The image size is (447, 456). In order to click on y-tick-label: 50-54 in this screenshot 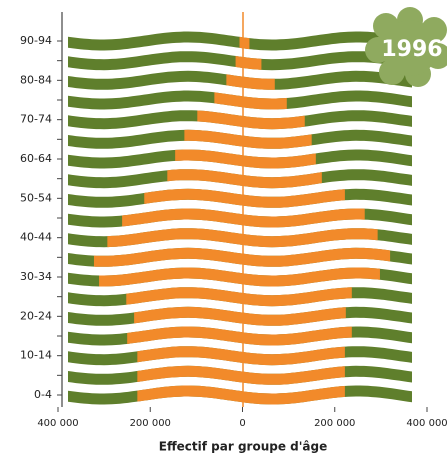, I will do `click(36, 197)`.